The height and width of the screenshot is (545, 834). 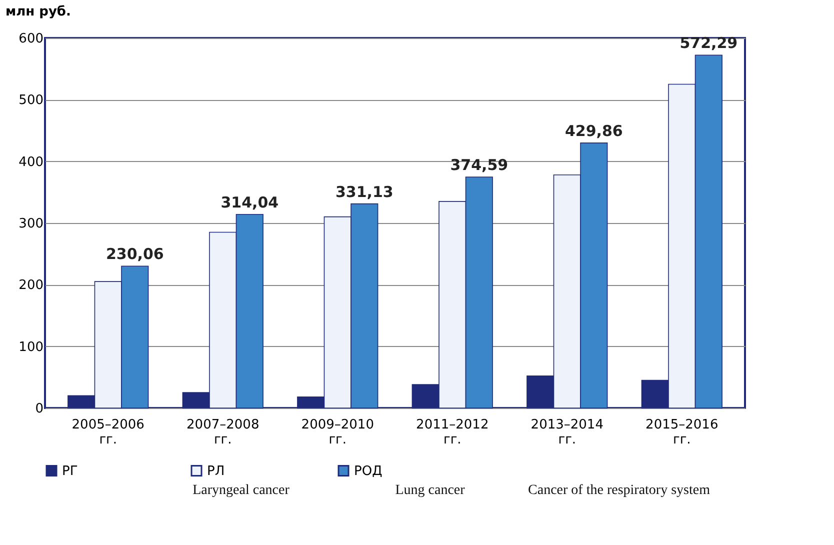 I want to click on x-tick-label: 2009–2010 гг., so click(x=337, y=433).